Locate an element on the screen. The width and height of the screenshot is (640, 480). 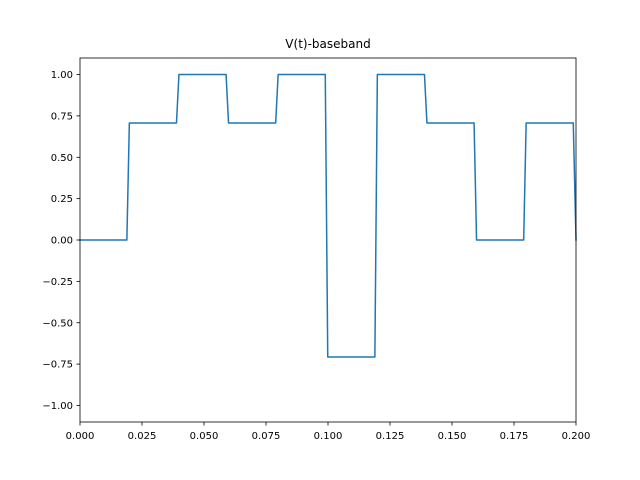
x-tick-label: 0.000 is located at coordinates (80, 436).